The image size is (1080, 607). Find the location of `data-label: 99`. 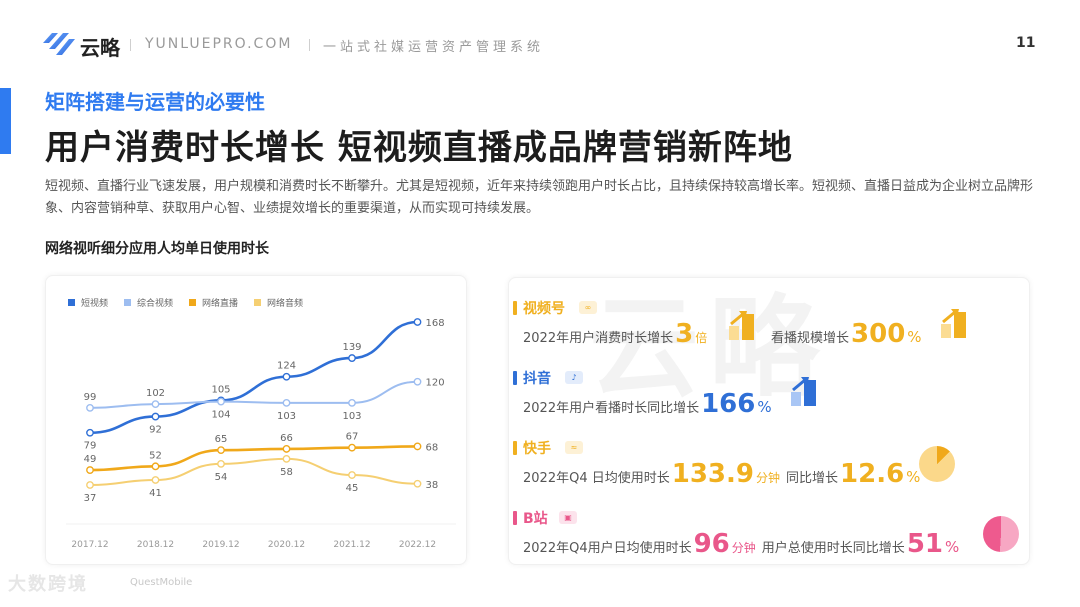

data-label: 99 is located at coordinates (90, 397).